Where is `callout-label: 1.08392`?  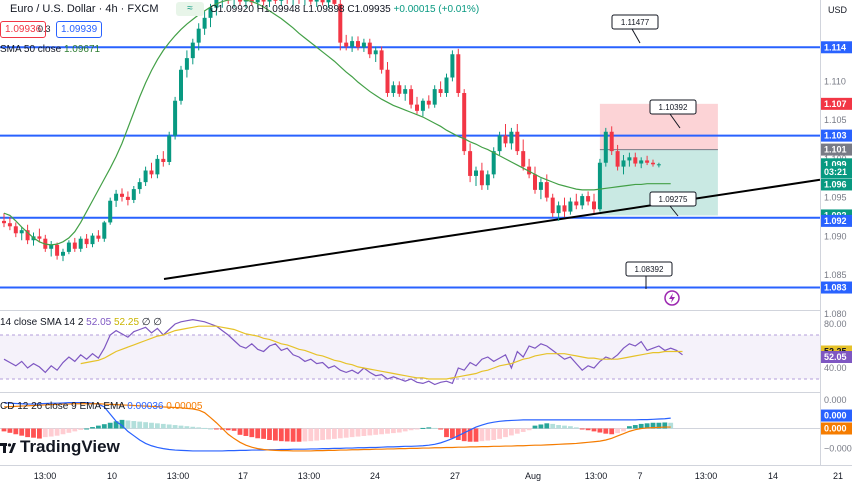 callout-label: 1.08392 is located at coordinates (649, 269).